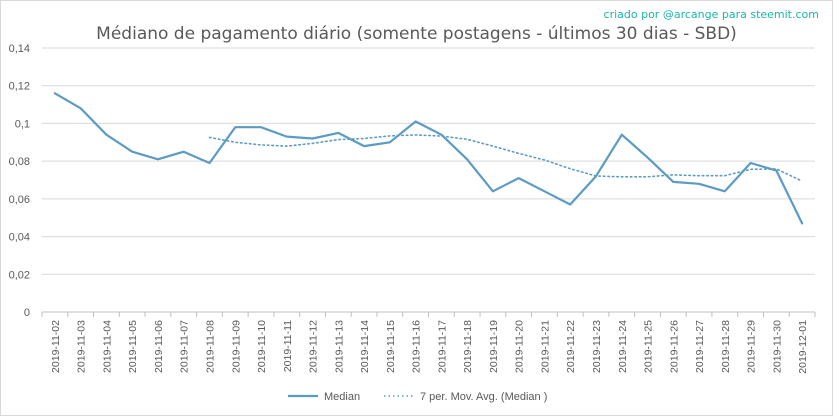 The height and width of the screenshot is (416, 833). Describe the element at coordinates (22, 124) in the screenshot. I see `y-tick-label: 0,1` at that location.